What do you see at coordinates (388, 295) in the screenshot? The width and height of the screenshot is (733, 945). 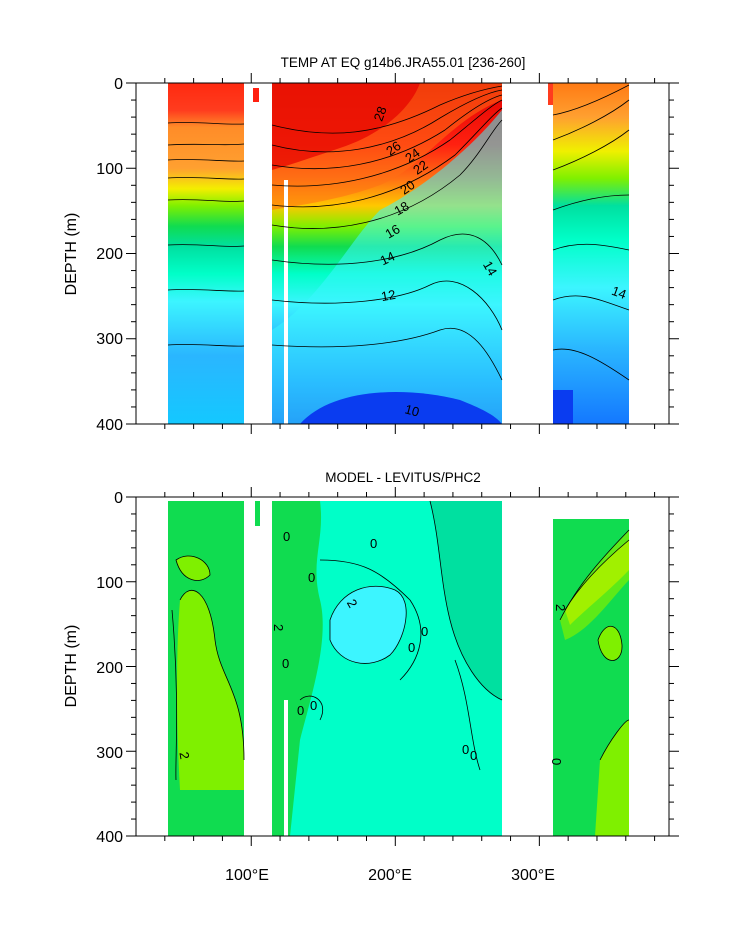 I see `contour-label: 12` at bounding box center [388, 295].